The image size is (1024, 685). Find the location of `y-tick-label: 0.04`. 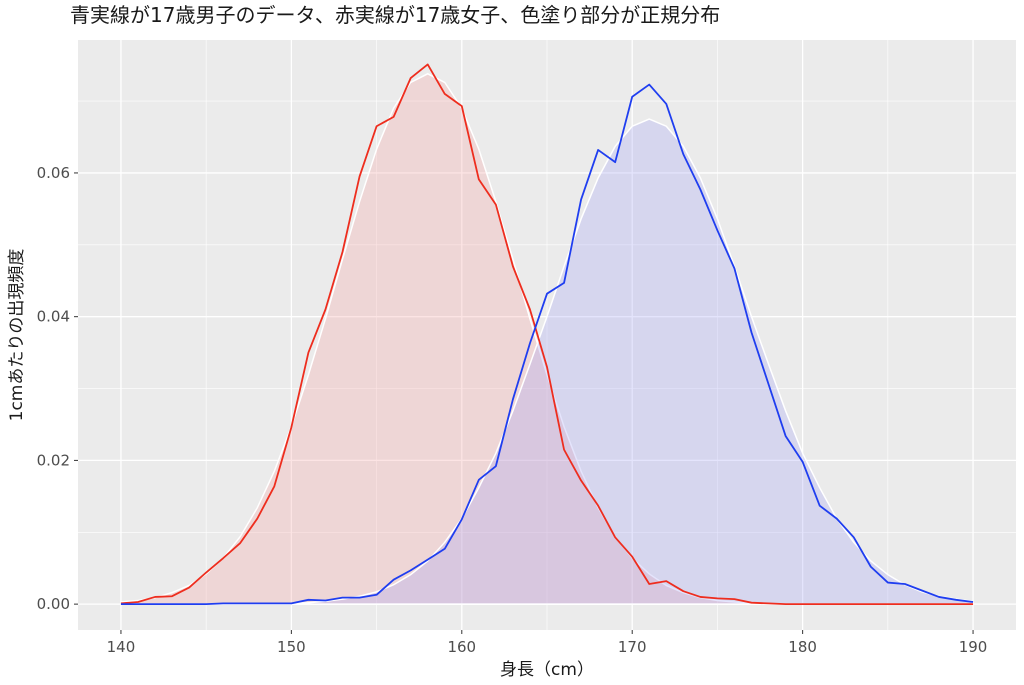

y-tick-label: 0.04 is located at coordinates (53, 317).